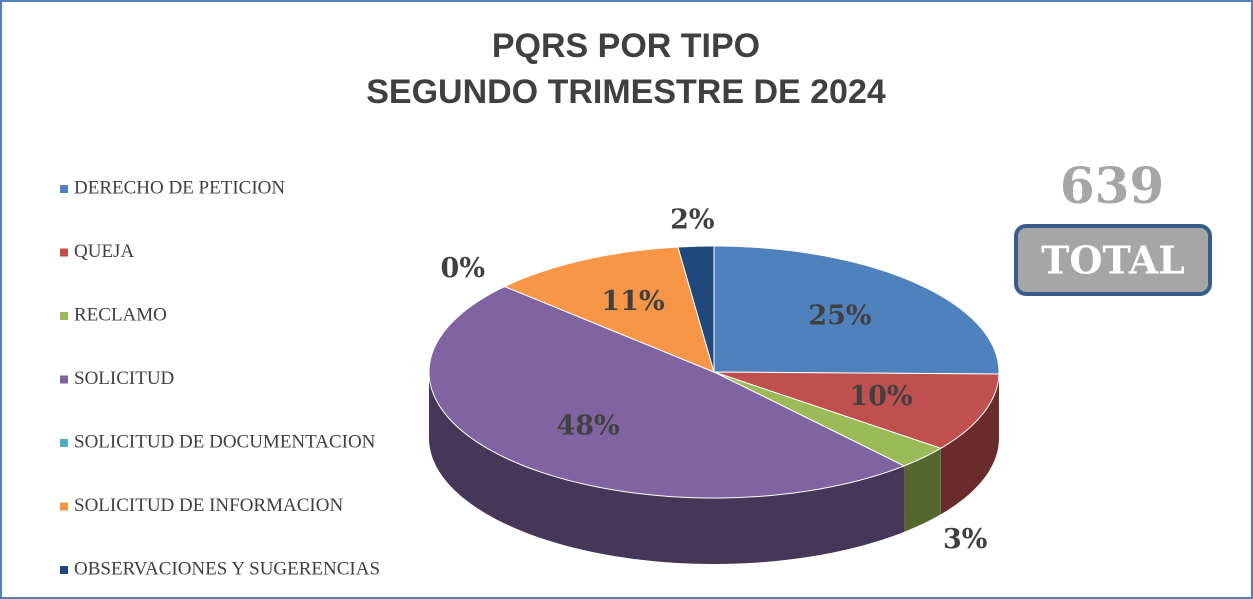  I want to click on legend-label: QUEJA, so click(104, 251).